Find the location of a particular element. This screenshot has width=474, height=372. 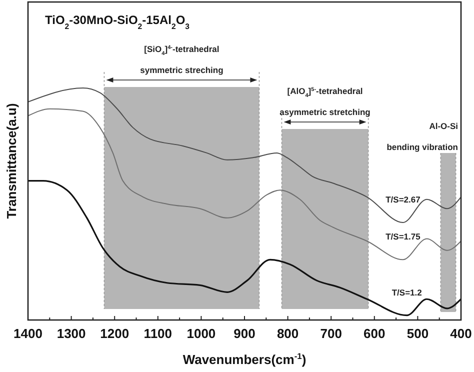

chart-title: TiO$_{2}$-30MnO-SiO$_{2}$-15Al$_{2}$O$_{3}$ is located at coordinates (117, 21).